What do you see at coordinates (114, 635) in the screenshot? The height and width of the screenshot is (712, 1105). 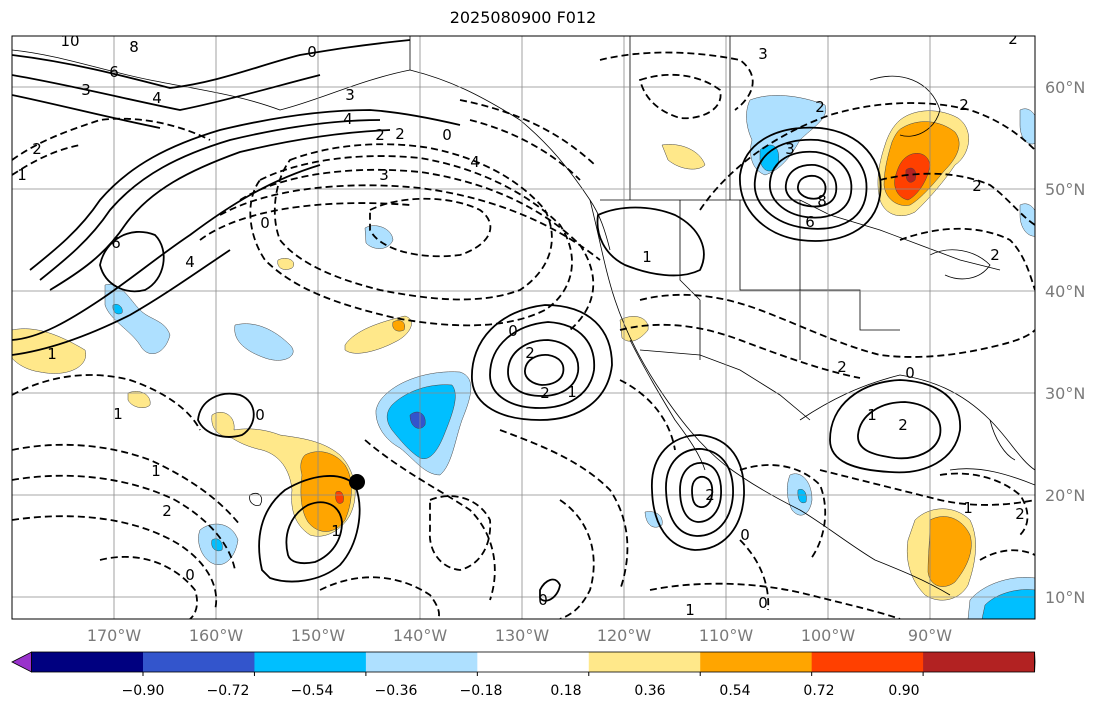 I see `lon-label: 170°W` at bounding box center [114, 635].